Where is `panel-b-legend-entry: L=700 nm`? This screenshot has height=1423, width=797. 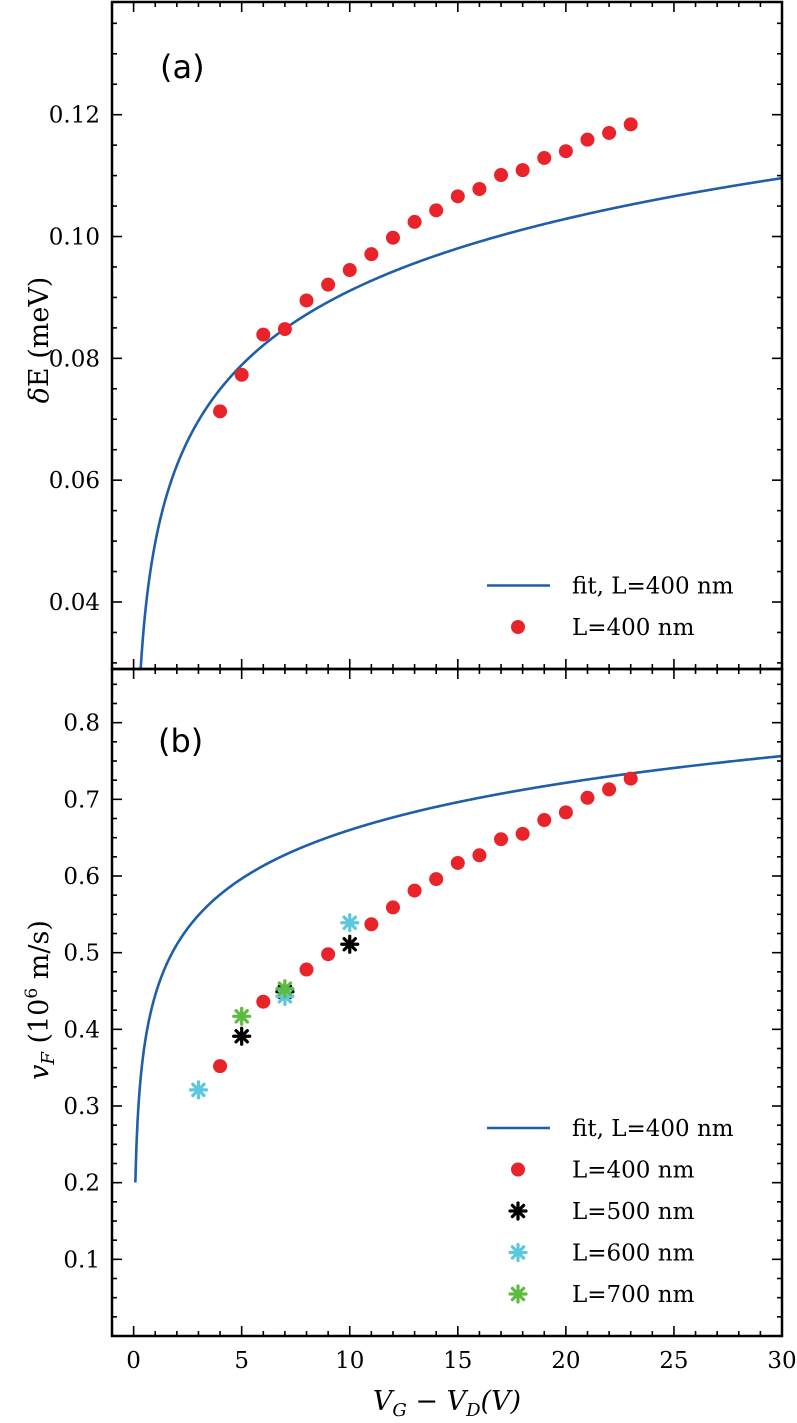 panel-b-legend-entry: L=700 nm is located at coordinates (601, 1295).